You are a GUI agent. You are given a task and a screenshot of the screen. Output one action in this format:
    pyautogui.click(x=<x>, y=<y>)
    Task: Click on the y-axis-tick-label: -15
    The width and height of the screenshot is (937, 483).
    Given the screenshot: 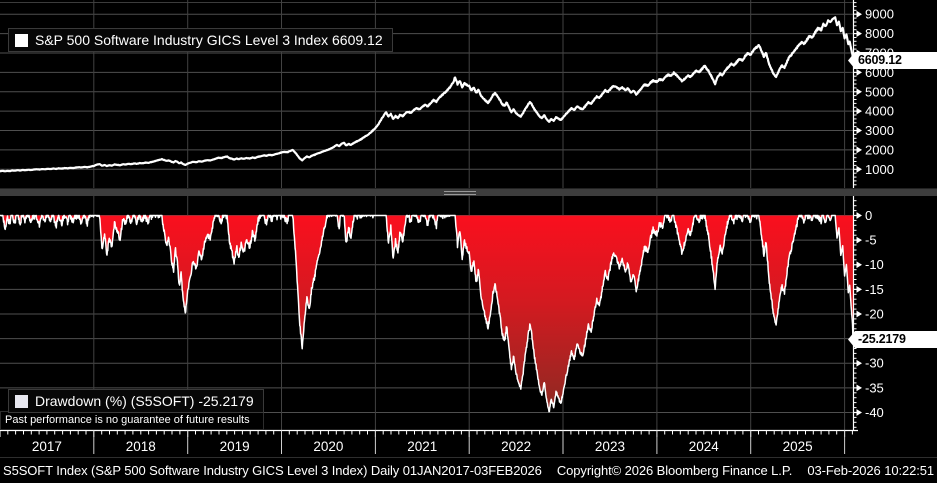 What is the action you would take?
    pyautogui.click(x=874, y=289)
    